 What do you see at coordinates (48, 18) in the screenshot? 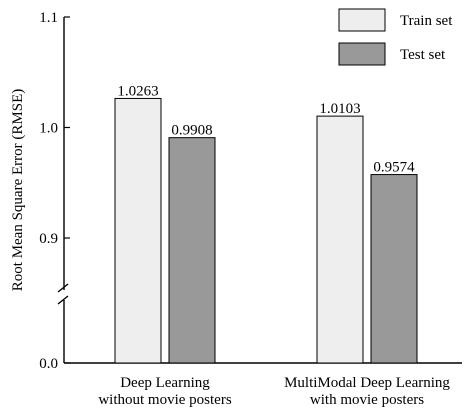
I see `y-tick-label-3: 1.1` at bounding box center [48, 18].